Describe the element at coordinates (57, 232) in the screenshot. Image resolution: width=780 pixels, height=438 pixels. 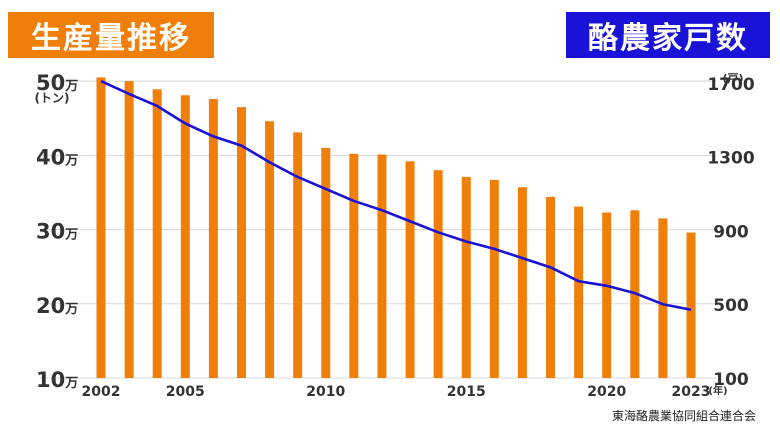
I see `left-tick-label: 30万` at that location.